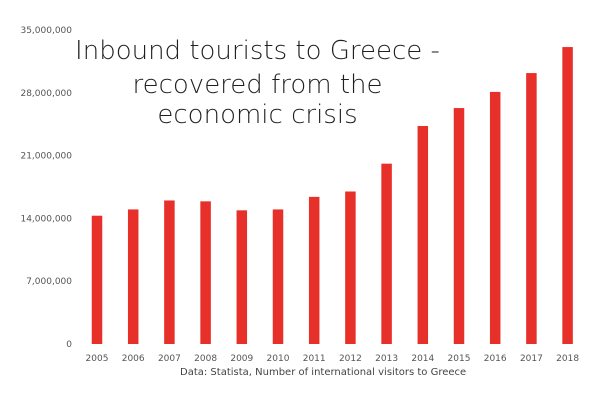 Image resolution: width=600 pixels, height=412 pixels. Describe the element at coordinates (278, 359) in the screenshot. I see `x-tick-label: 2010` at that location.